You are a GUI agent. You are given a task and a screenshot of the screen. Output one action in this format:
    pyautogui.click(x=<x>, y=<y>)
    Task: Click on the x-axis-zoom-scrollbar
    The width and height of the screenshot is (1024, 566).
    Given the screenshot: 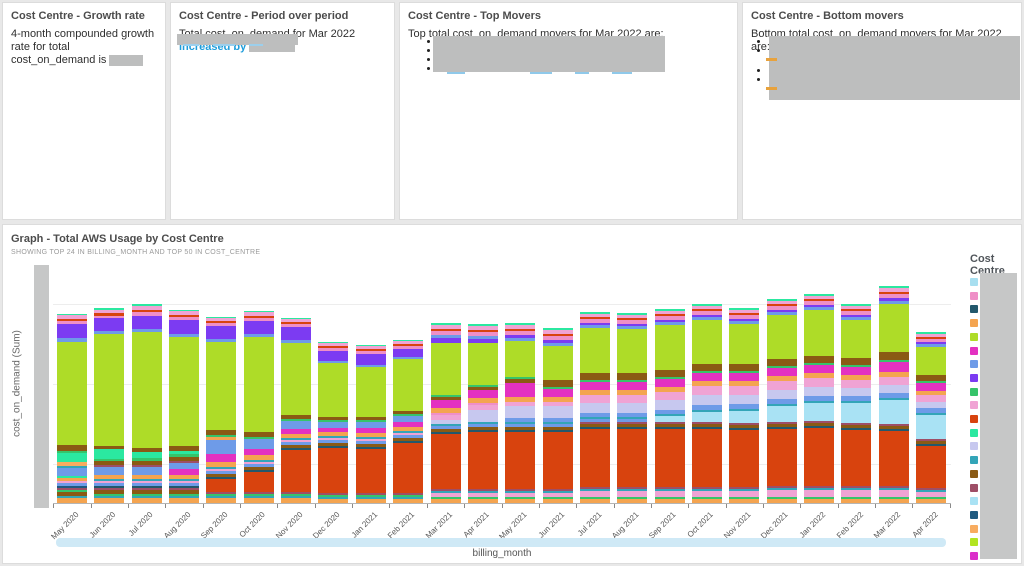 What is the action you would take?
    pyautogui.click(x=501, y=542)
    